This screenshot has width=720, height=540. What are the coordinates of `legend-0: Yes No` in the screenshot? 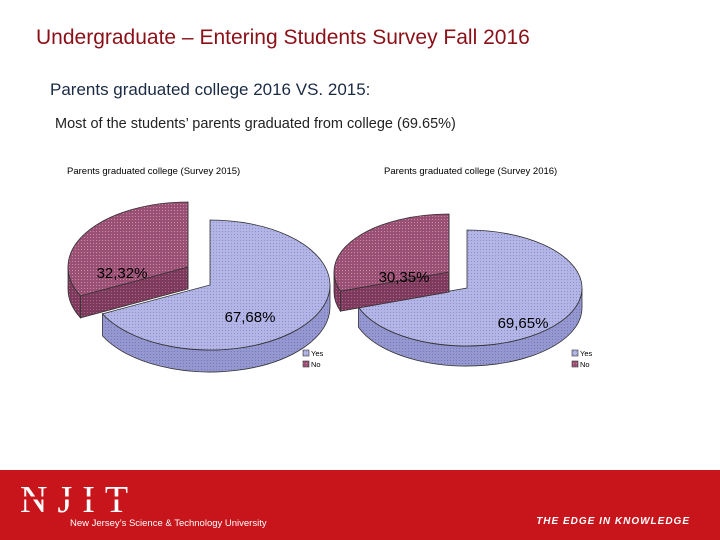 It's located at (312, 359).